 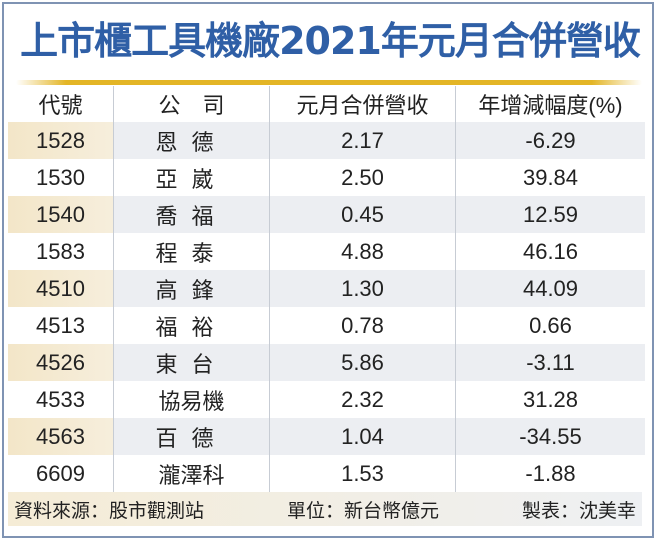 What do you see at coordinates (550, 399) in the screenshot?
I see `cell-yoy: 31.28` at bounding box center [550, 399].